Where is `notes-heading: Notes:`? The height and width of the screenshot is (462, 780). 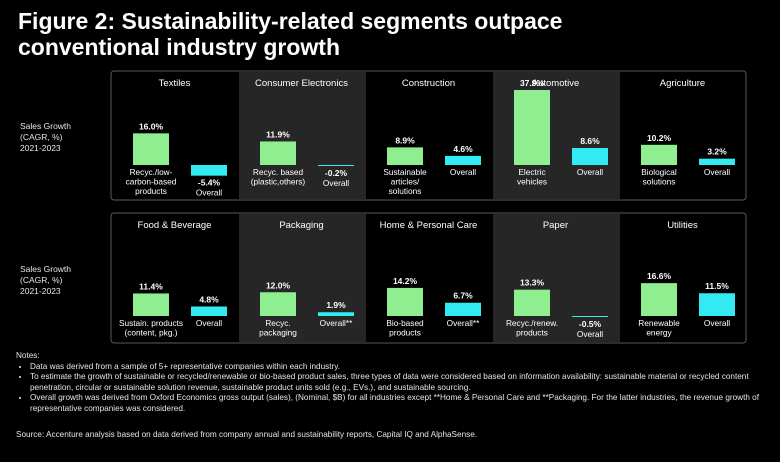
notes-heading: Notes: is located at coordinates (28, 355).